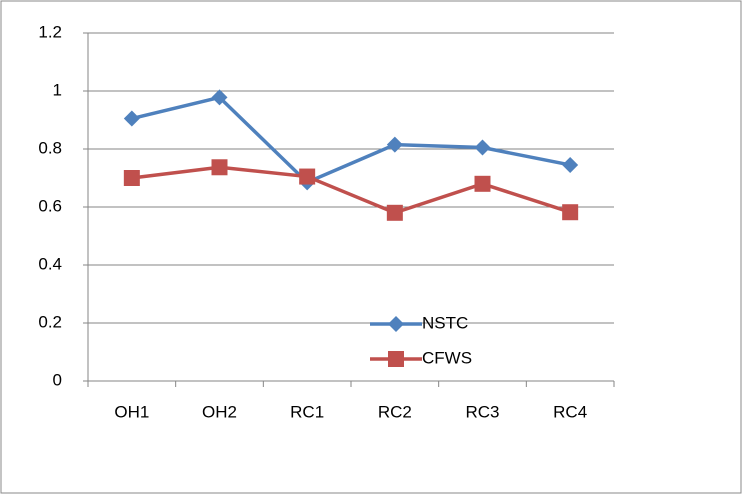  What do you see at coordinates (482, 411) in the screenshot?
I see `x-tick-label: RC3` at bounding box center [482, 411].